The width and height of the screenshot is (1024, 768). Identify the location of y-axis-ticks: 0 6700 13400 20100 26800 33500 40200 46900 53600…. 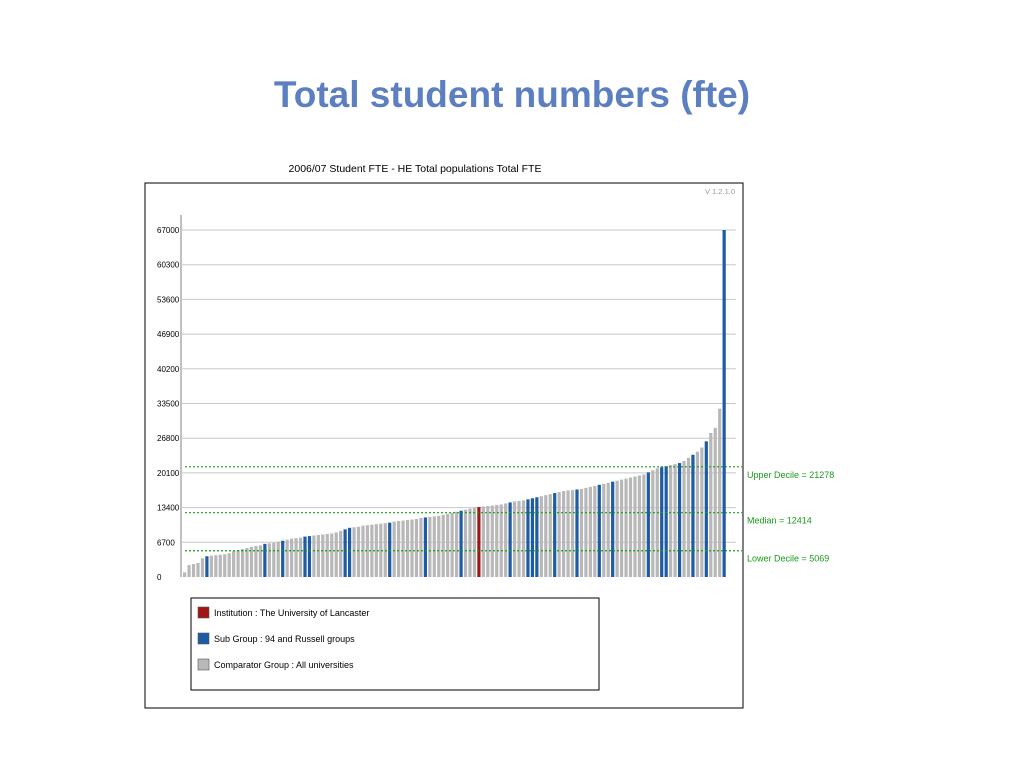
(168, 404).